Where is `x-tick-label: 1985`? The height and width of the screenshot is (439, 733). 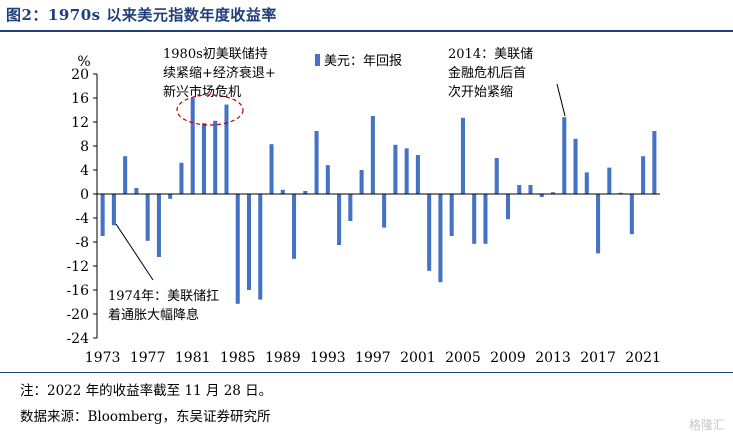
x-tick-label: 1985 is located at coordinates (238, 358).